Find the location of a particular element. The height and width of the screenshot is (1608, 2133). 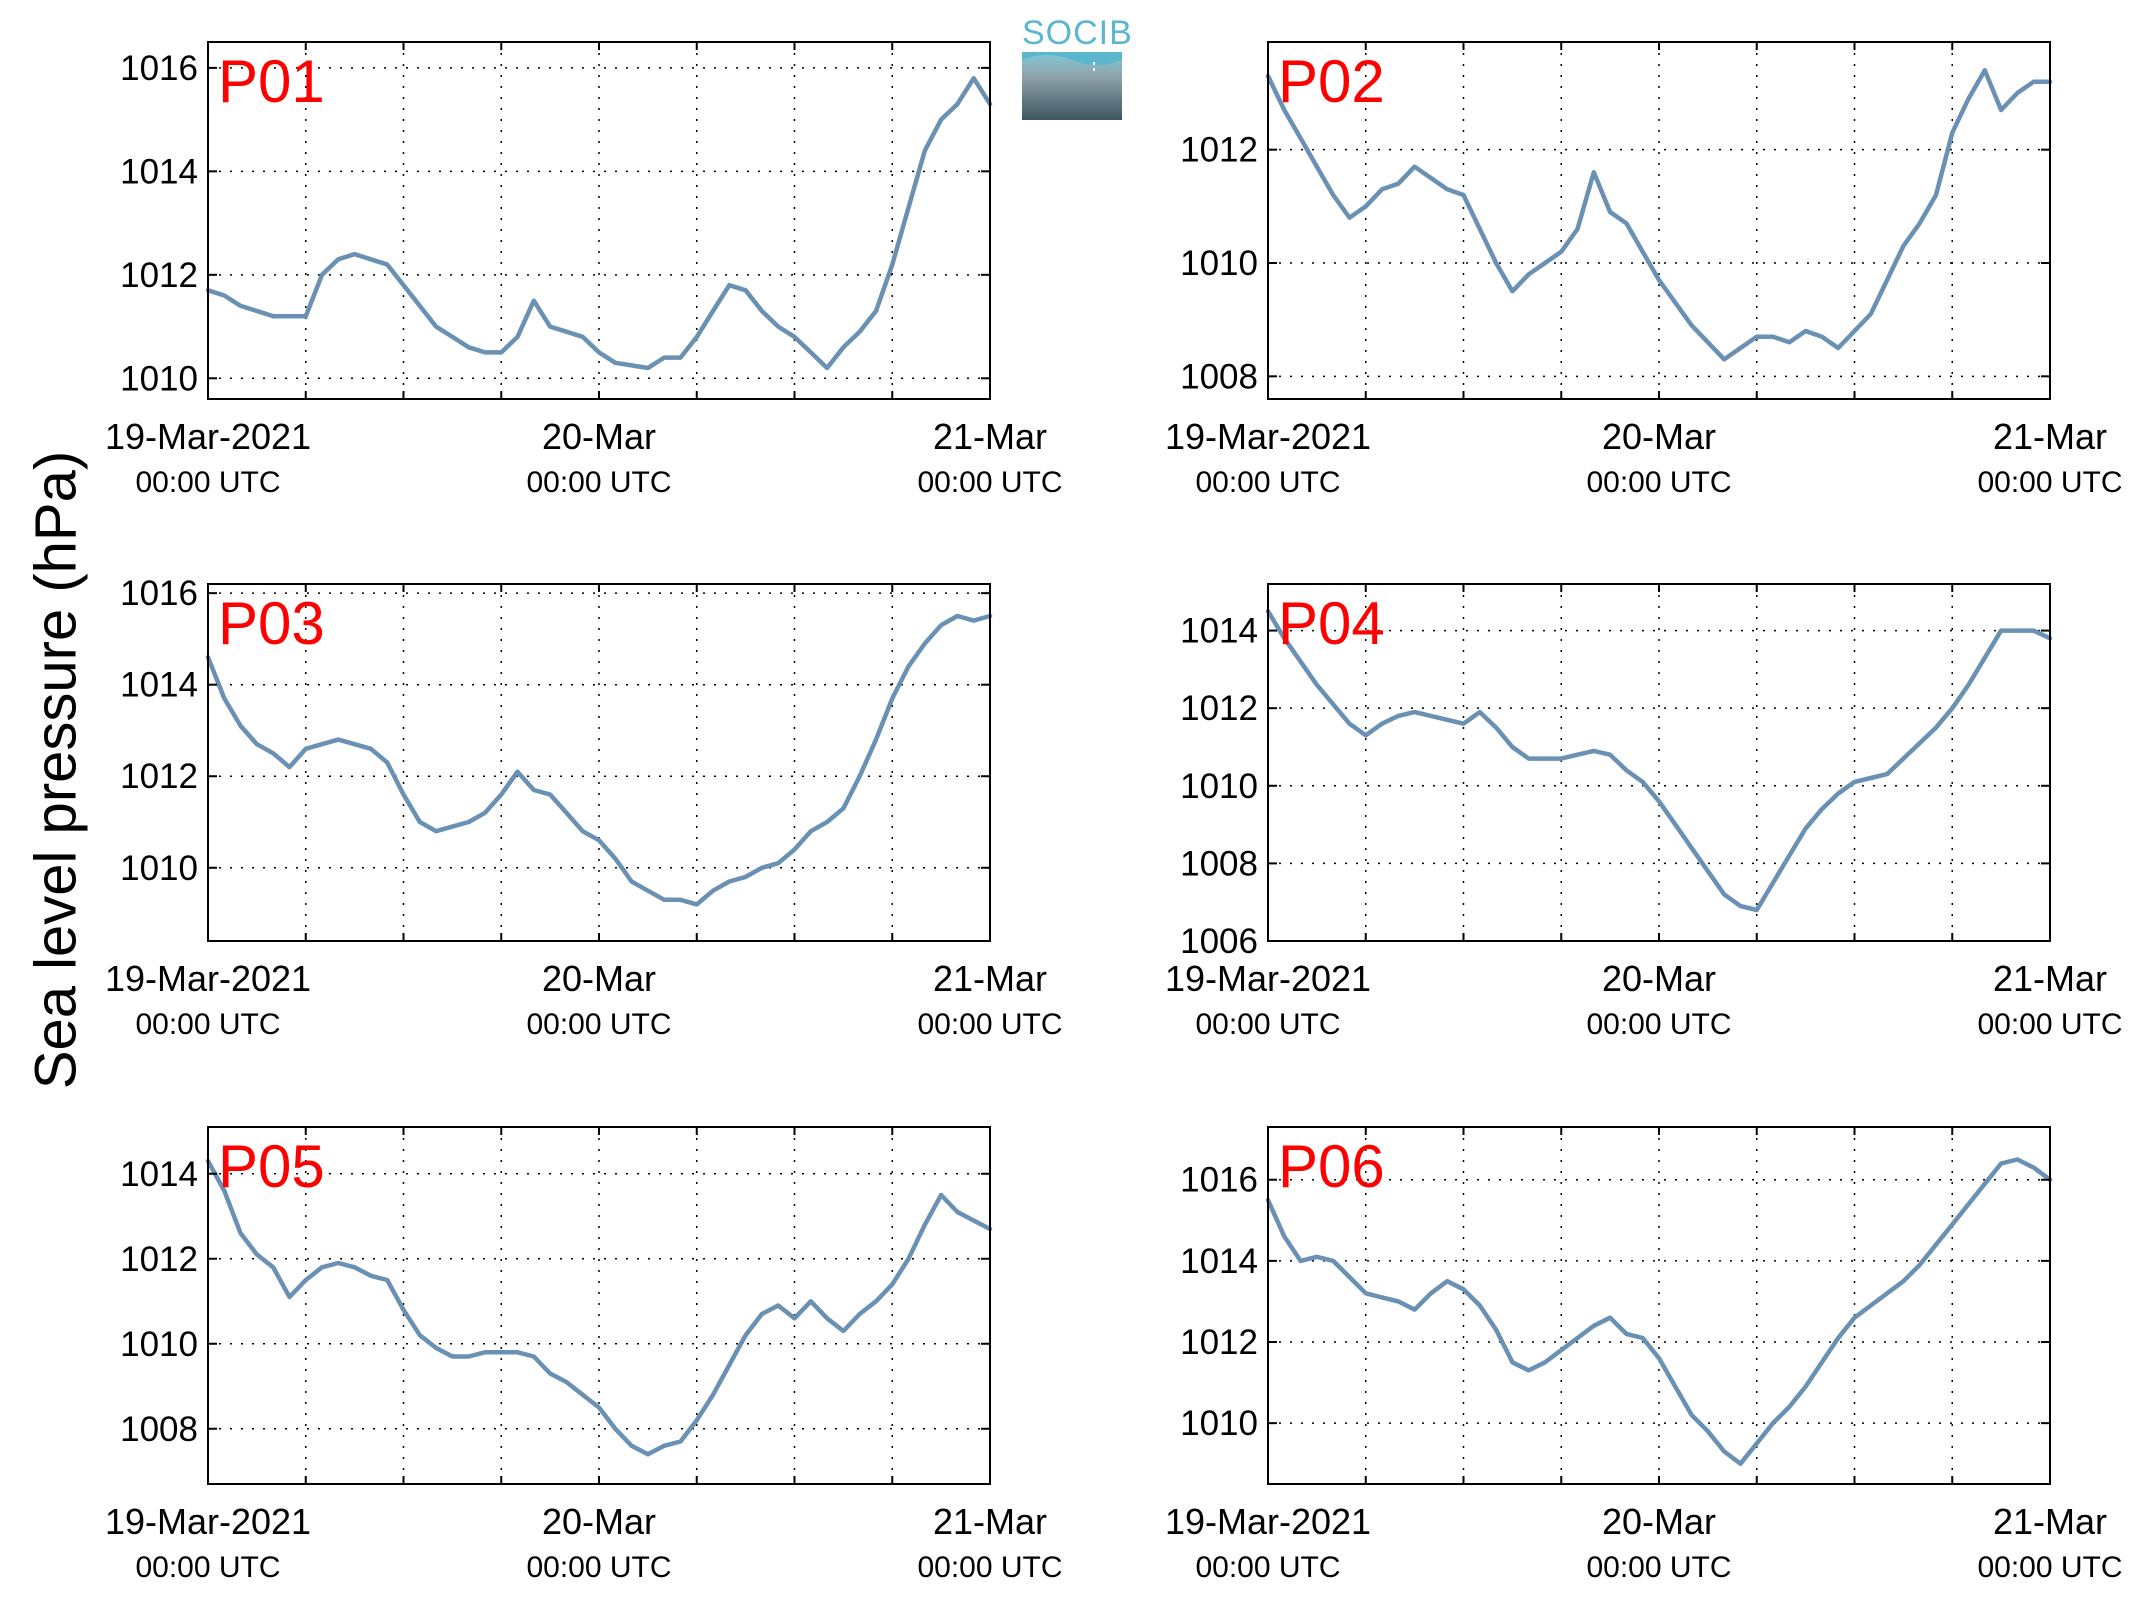

chart-p04-x-tick-label: 19-Mar-2021 is located at coordinates (1268, 978).